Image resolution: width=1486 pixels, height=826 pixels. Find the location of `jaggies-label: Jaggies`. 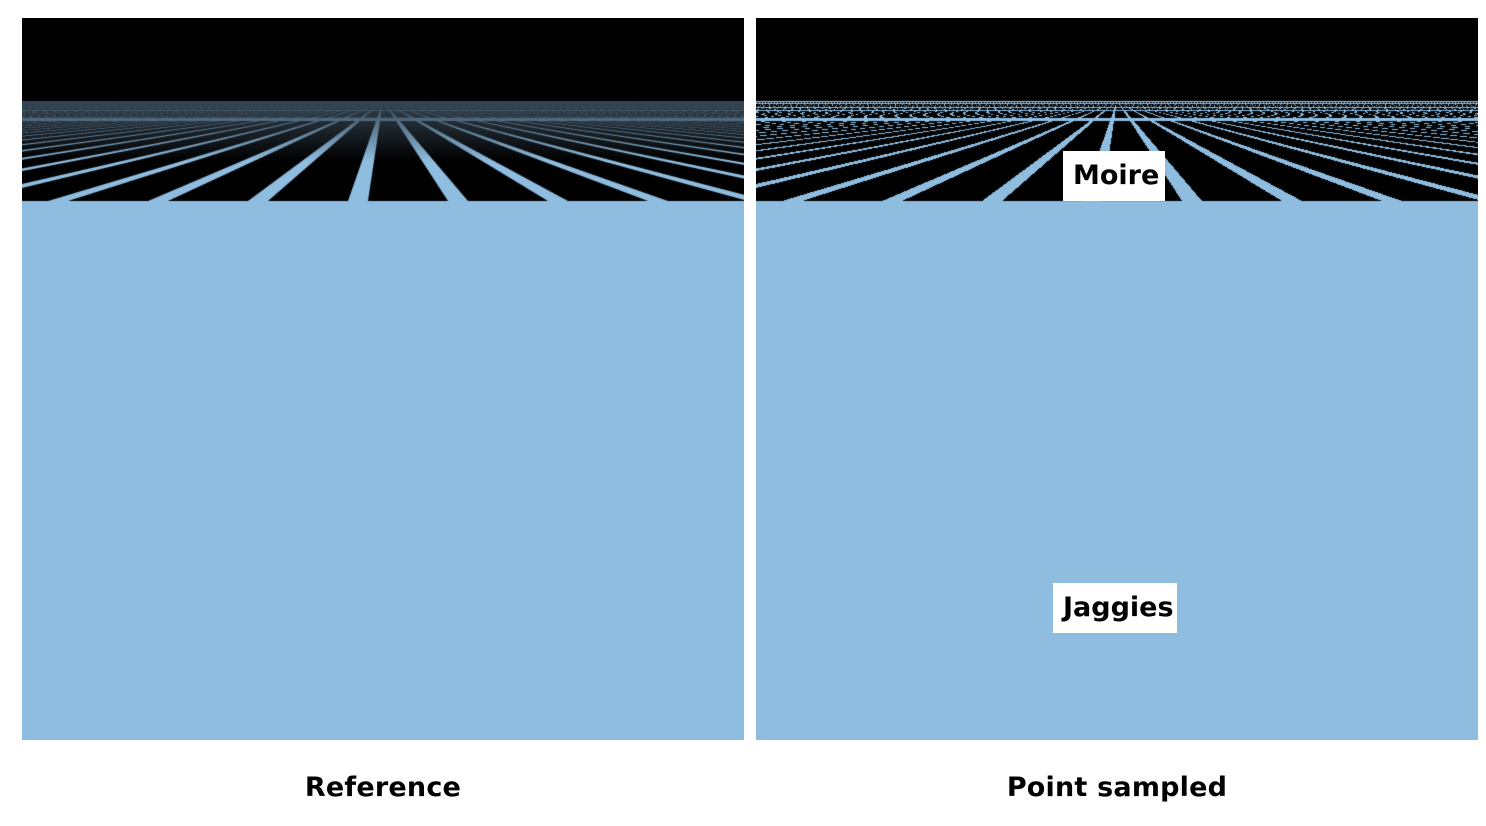

jaggies-label: Jaggies is located at coordinates (1115, 608).